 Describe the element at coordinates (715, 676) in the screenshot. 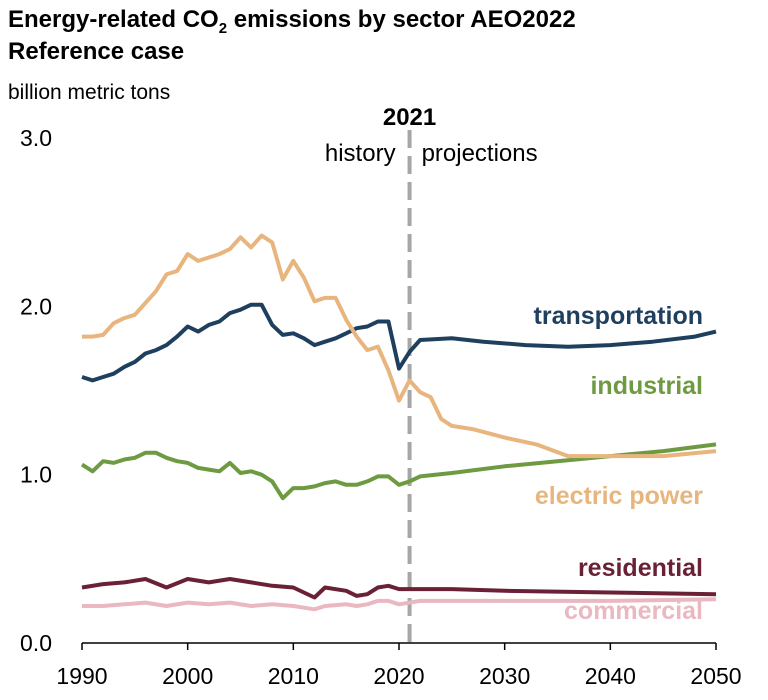

I see `x-tick-label: 2050` at that location.